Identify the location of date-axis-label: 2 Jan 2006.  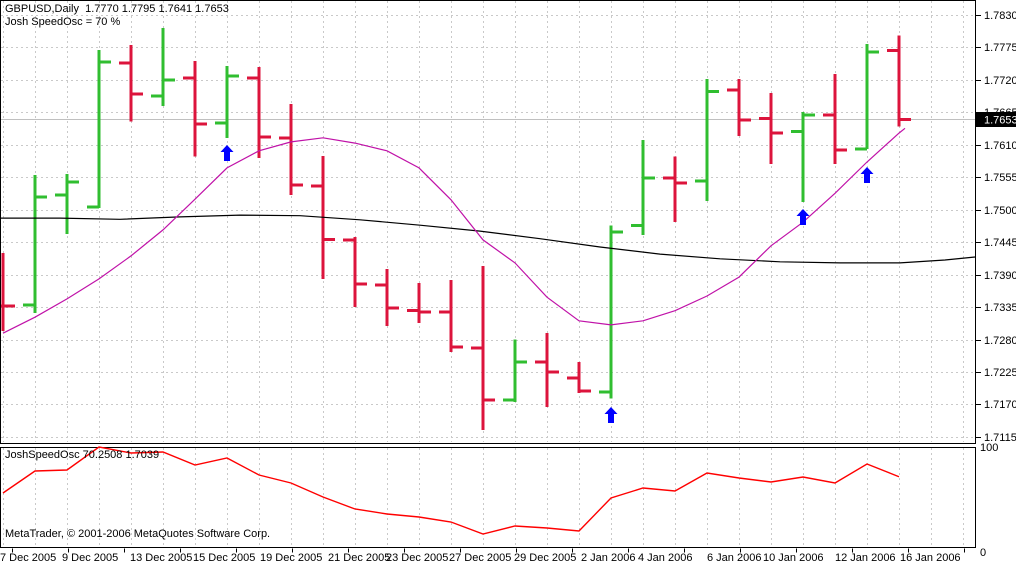
(608, 558).